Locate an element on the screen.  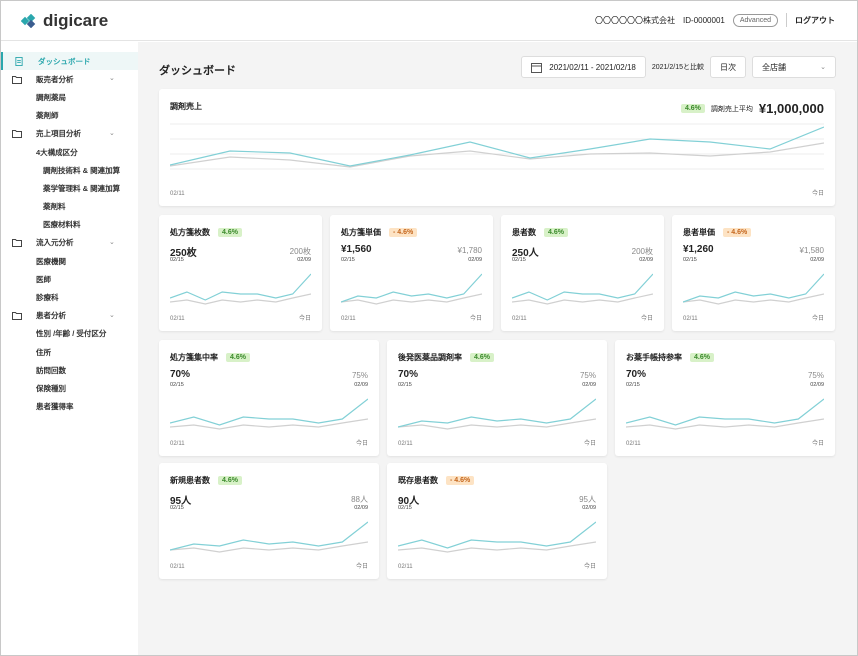
nav-label: 性別 /年齢 / 受付区分 is located at coordinates (71, 334).